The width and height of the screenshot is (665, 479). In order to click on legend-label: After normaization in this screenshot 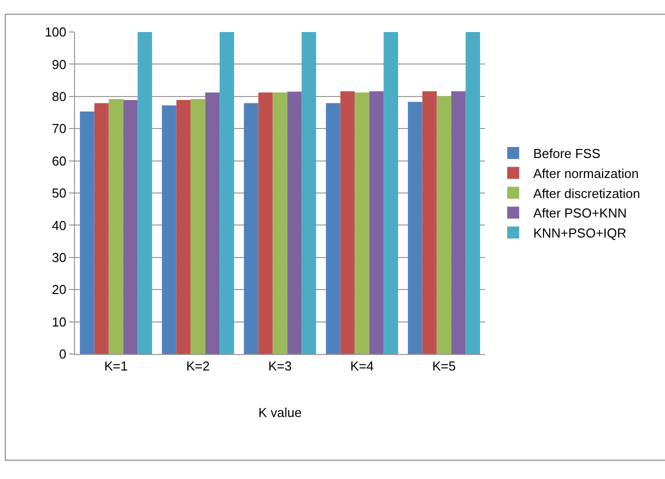, I will do `click(586, 173)`.